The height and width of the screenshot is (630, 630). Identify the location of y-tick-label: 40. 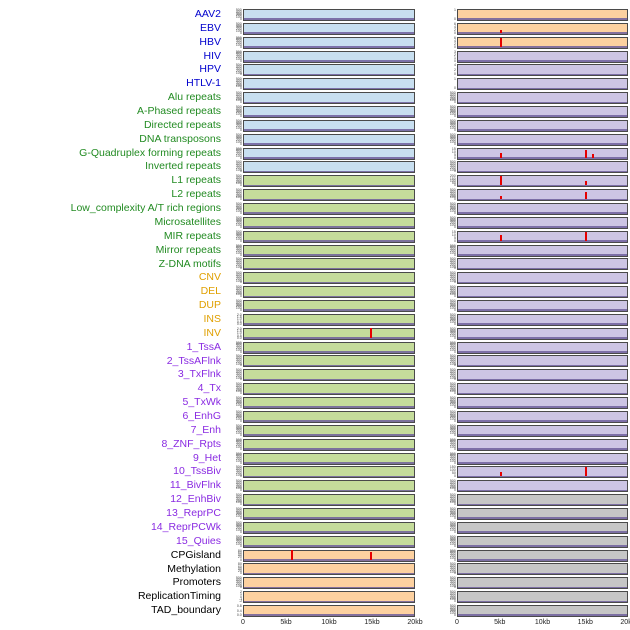
(240, 569).